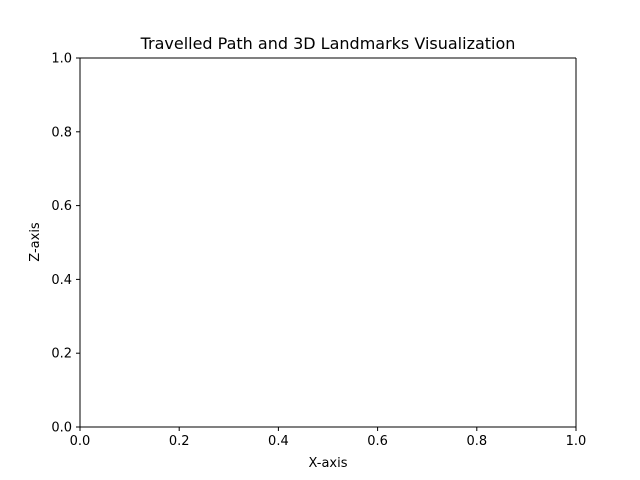  Describe the element at coordinates (65, 244) in the screenshot. I see `y-axis-ticks: 0.0 0.2 0.4 0.6 0.8 1.0` at that location.